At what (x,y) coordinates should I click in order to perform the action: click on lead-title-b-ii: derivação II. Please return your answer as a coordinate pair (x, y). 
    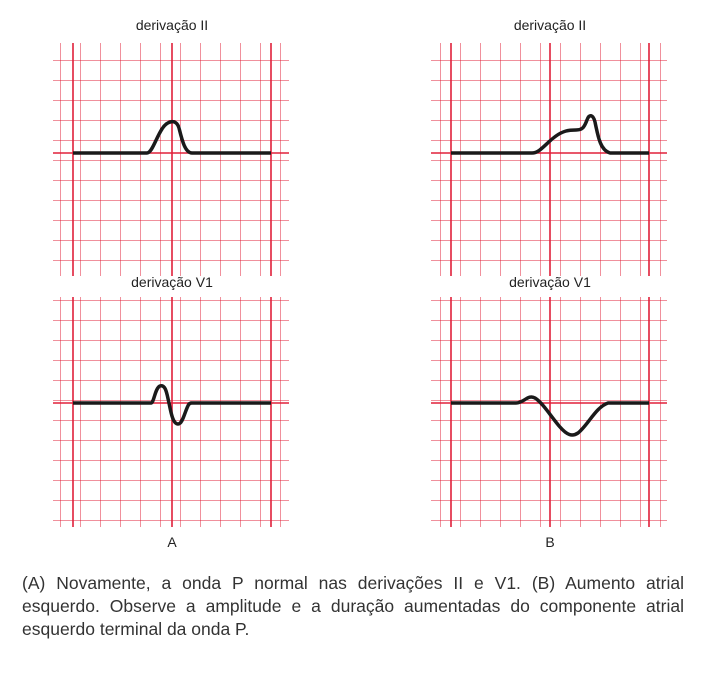
    Looking at the image, I should click on (550, 25).